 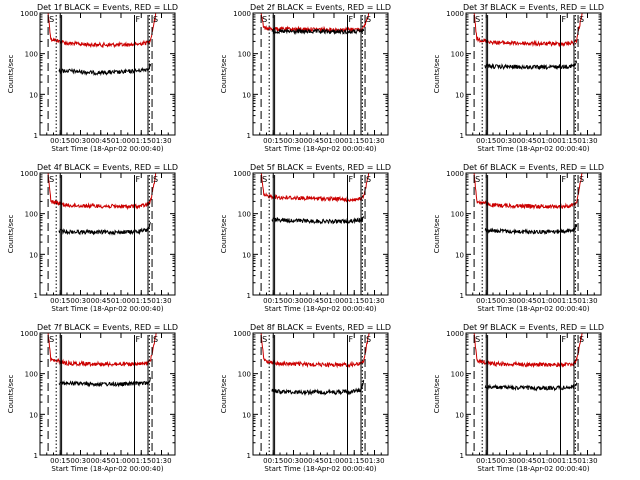 What do you see at coordinates (533, 7) in the screenshot?
I see `panel-title: Det 3f BLACK = Events, RED = LLD` at bounding box center [533, 7].